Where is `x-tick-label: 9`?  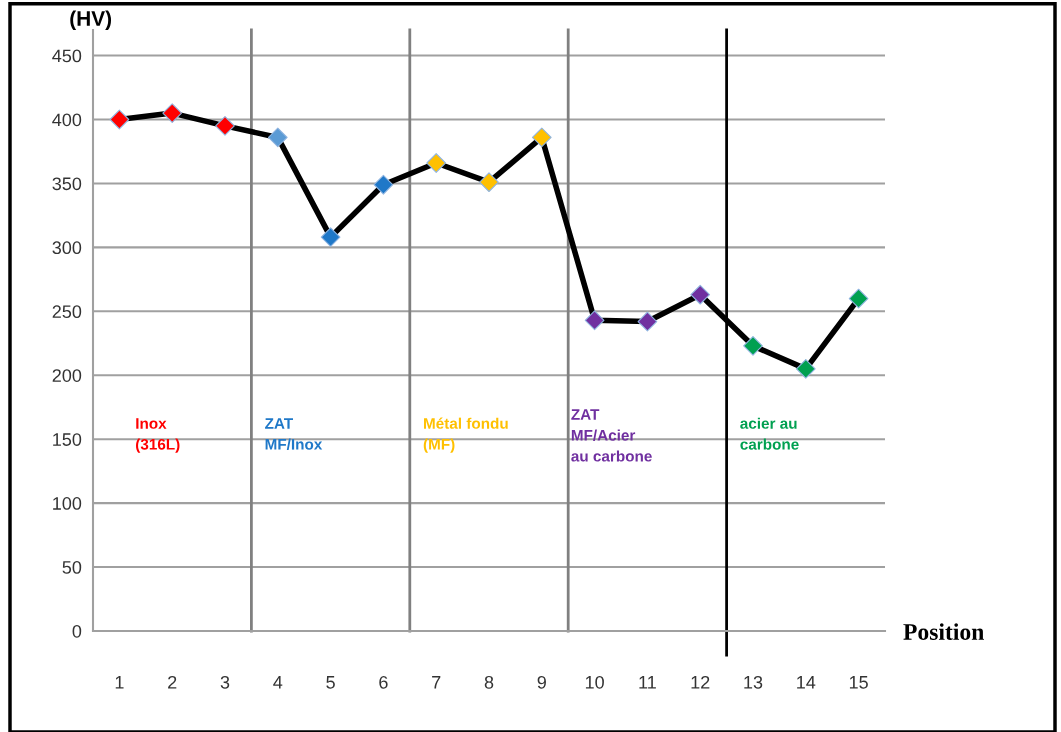
x-tick-label: 9 is located at coordinates (541, 682).